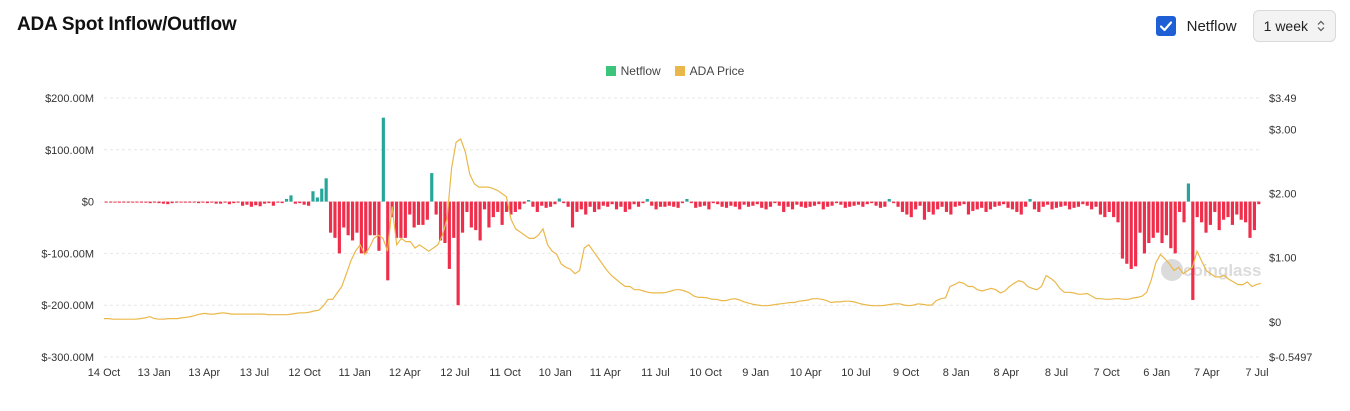  I want to click on svg-text: coinglass, so click(1222, 270).